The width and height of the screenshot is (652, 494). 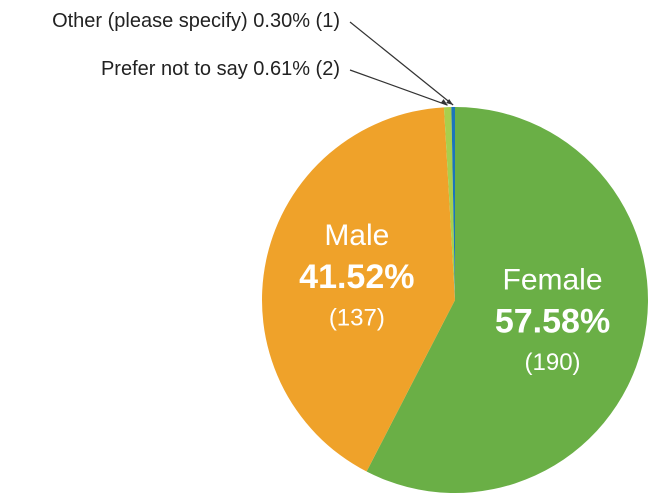 I want to click on slice-label: Prefer not to say 0.61% (2), so click(x=220, y=69).